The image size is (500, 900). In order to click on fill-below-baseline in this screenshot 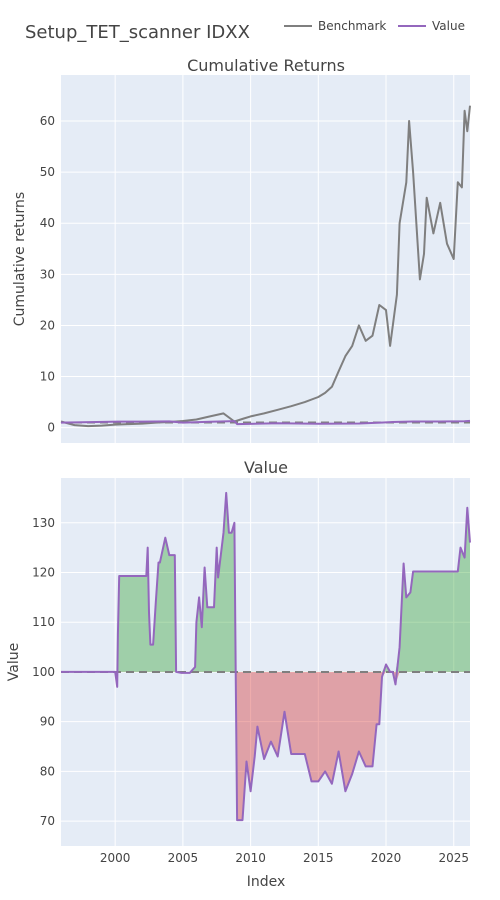, I will do `click(265, 746)`.